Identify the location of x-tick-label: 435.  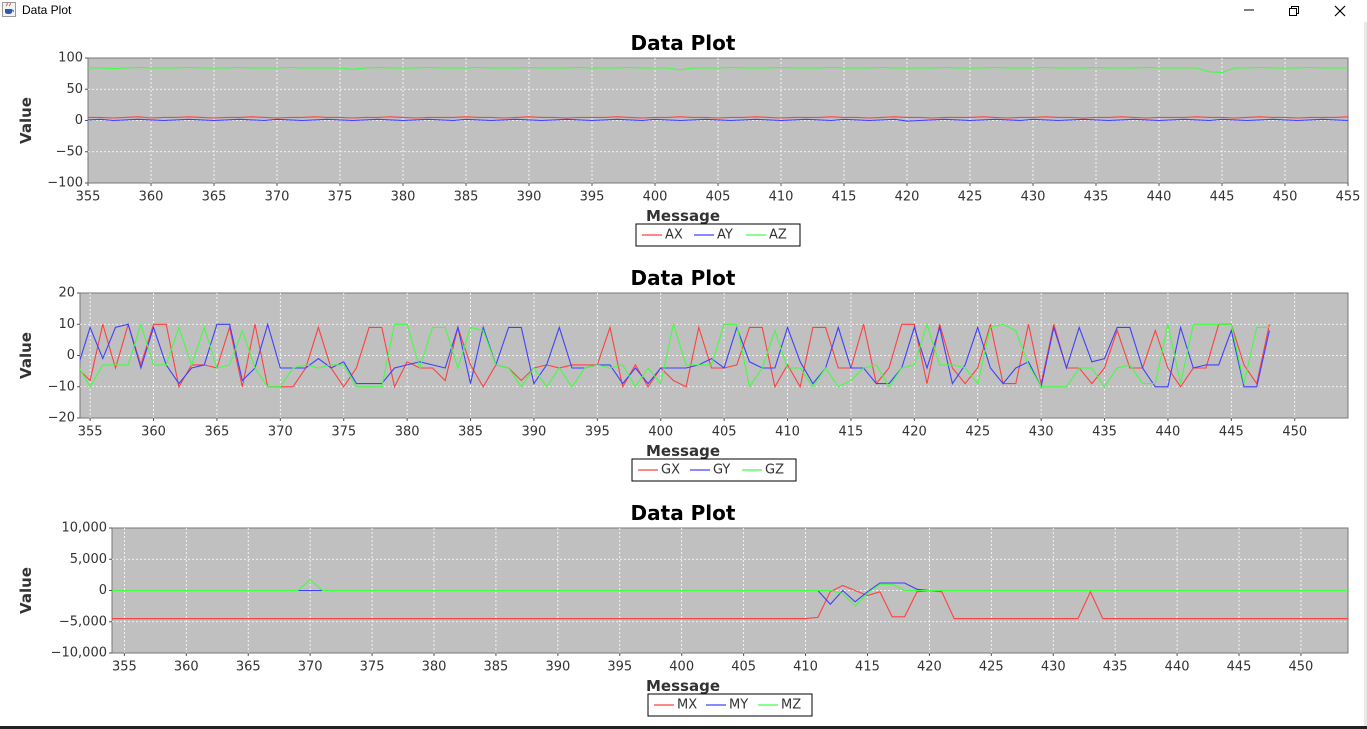
(1104, 432).